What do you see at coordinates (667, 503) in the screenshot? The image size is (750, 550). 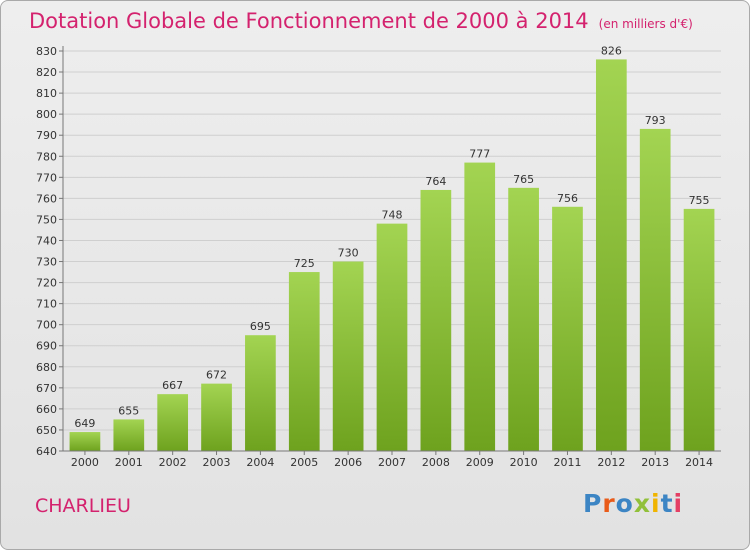 I see `logo-letter: t` at bounding box center [667, 503].